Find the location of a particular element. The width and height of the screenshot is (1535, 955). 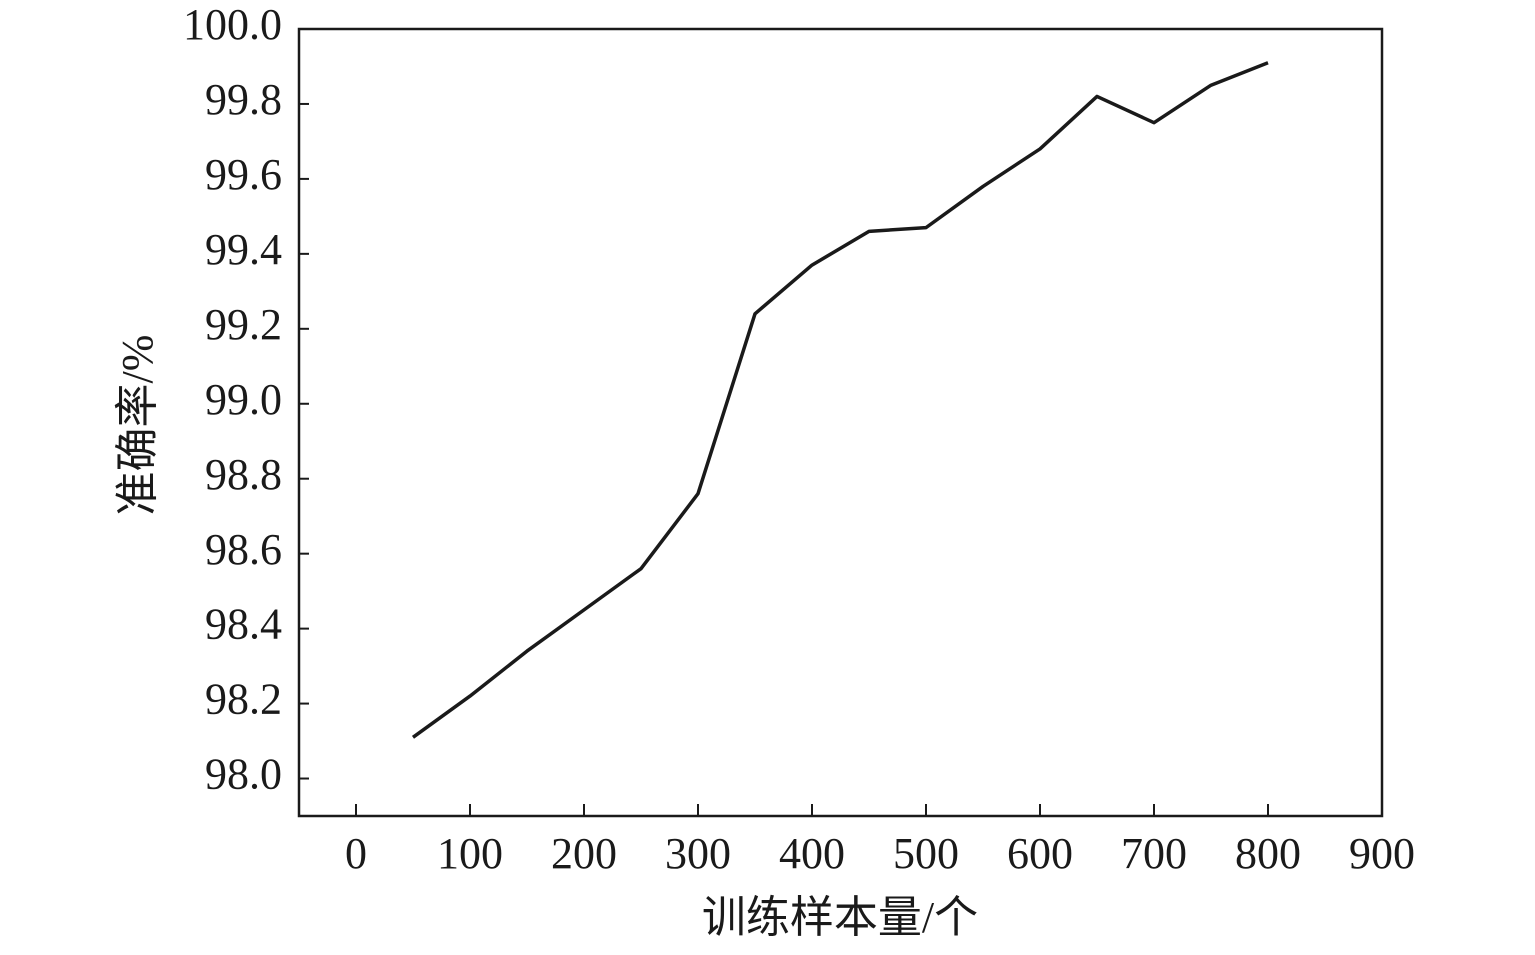

y-tick-label: 99.8 is located at coordinates (243, 99).